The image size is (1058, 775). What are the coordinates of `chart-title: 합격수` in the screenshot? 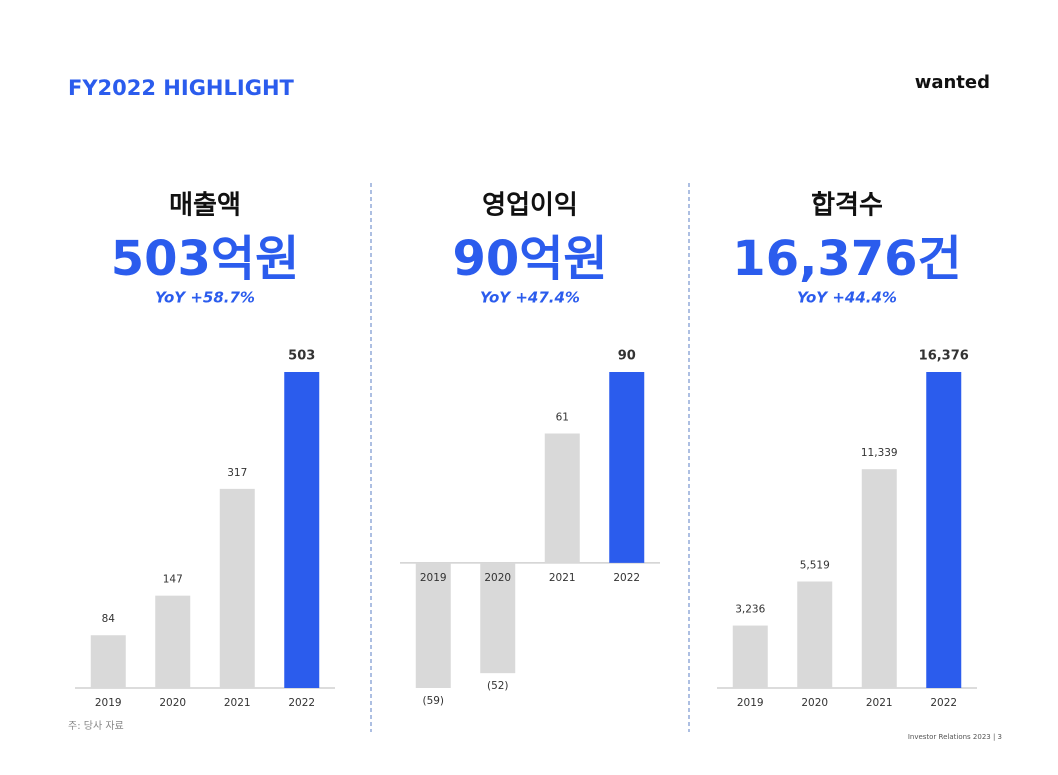 It's located at (847, 206).